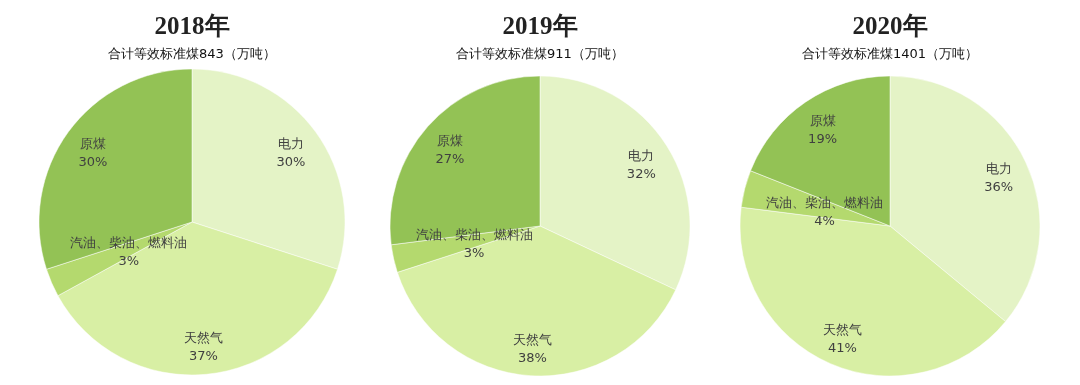 This screenshot has height=385, width=1080. Describe the element at coordinates (822, 138) in the screenshot. I see `data-label: 19%` at that location.